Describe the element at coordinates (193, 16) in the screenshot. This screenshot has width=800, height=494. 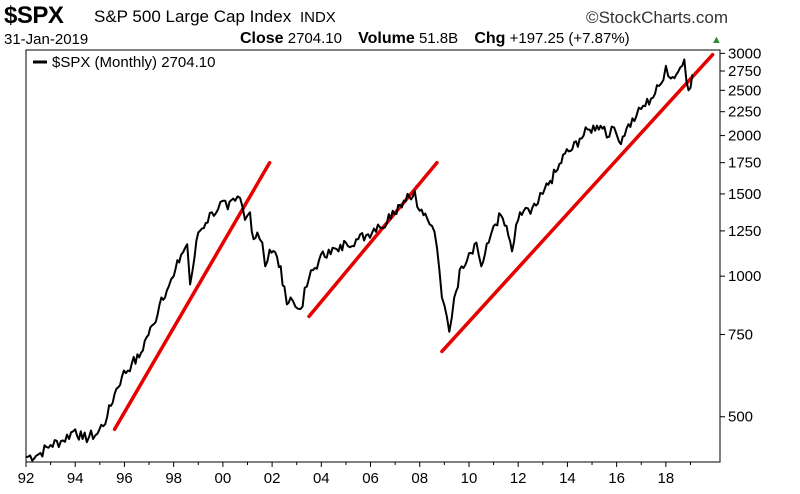
I see `index-full-name: S&P 500 Large Cap Index` at that location.